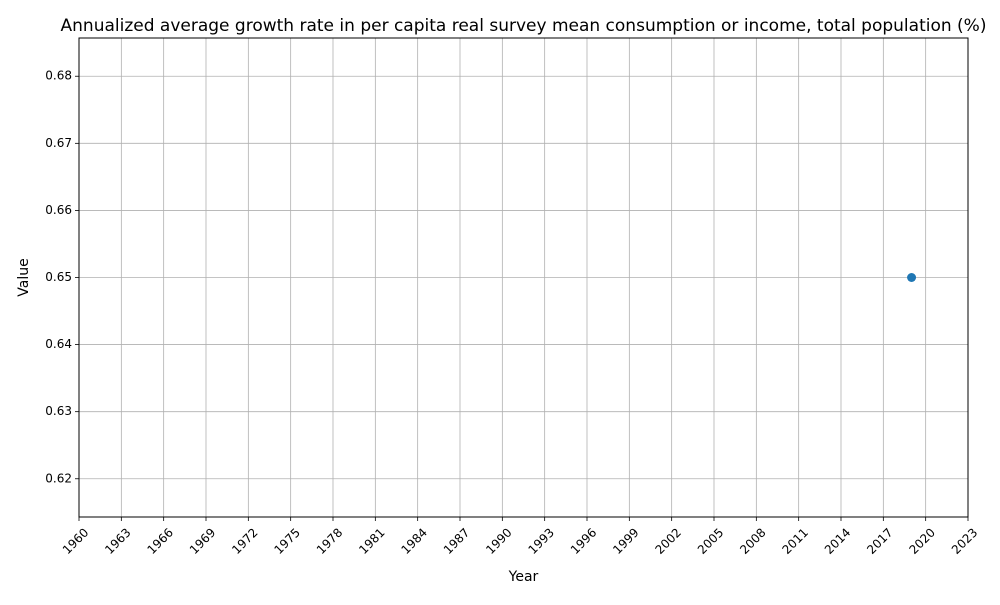 This screenshot has width=1000, height=605. Describe the element at coordinates (117, 540) in the screenshot. I see `x-tick-label: 1963` at that location.